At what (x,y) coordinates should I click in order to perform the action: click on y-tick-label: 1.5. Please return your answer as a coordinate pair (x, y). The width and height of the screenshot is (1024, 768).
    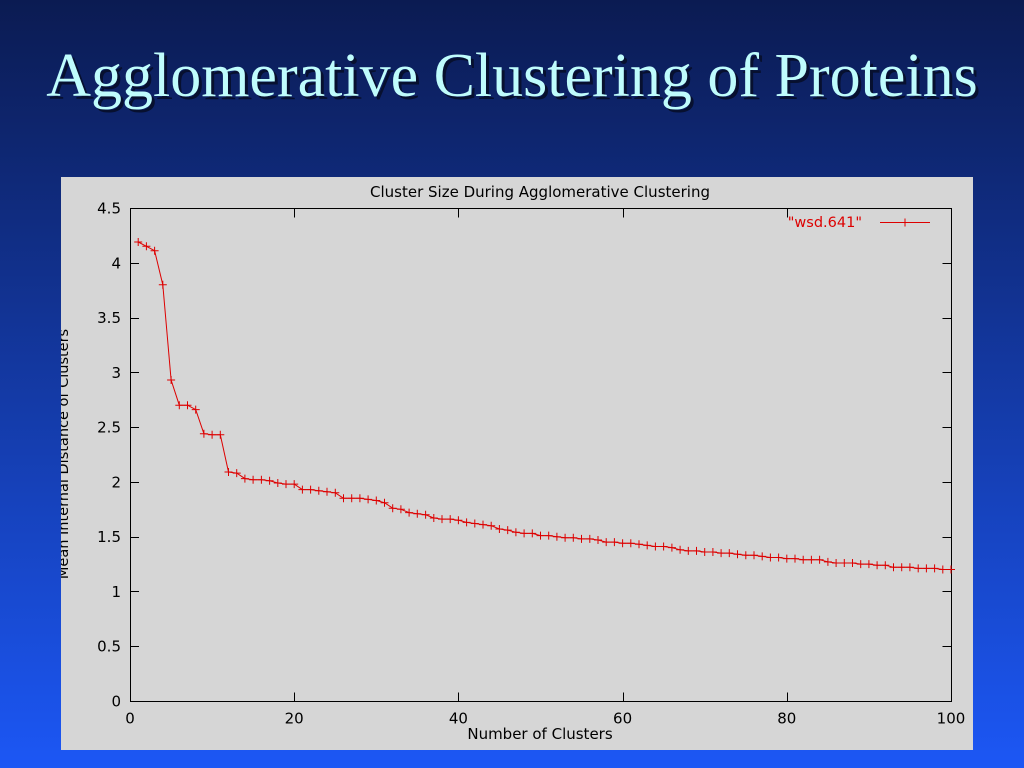
    Looking at the image, I should click on (109, 537).